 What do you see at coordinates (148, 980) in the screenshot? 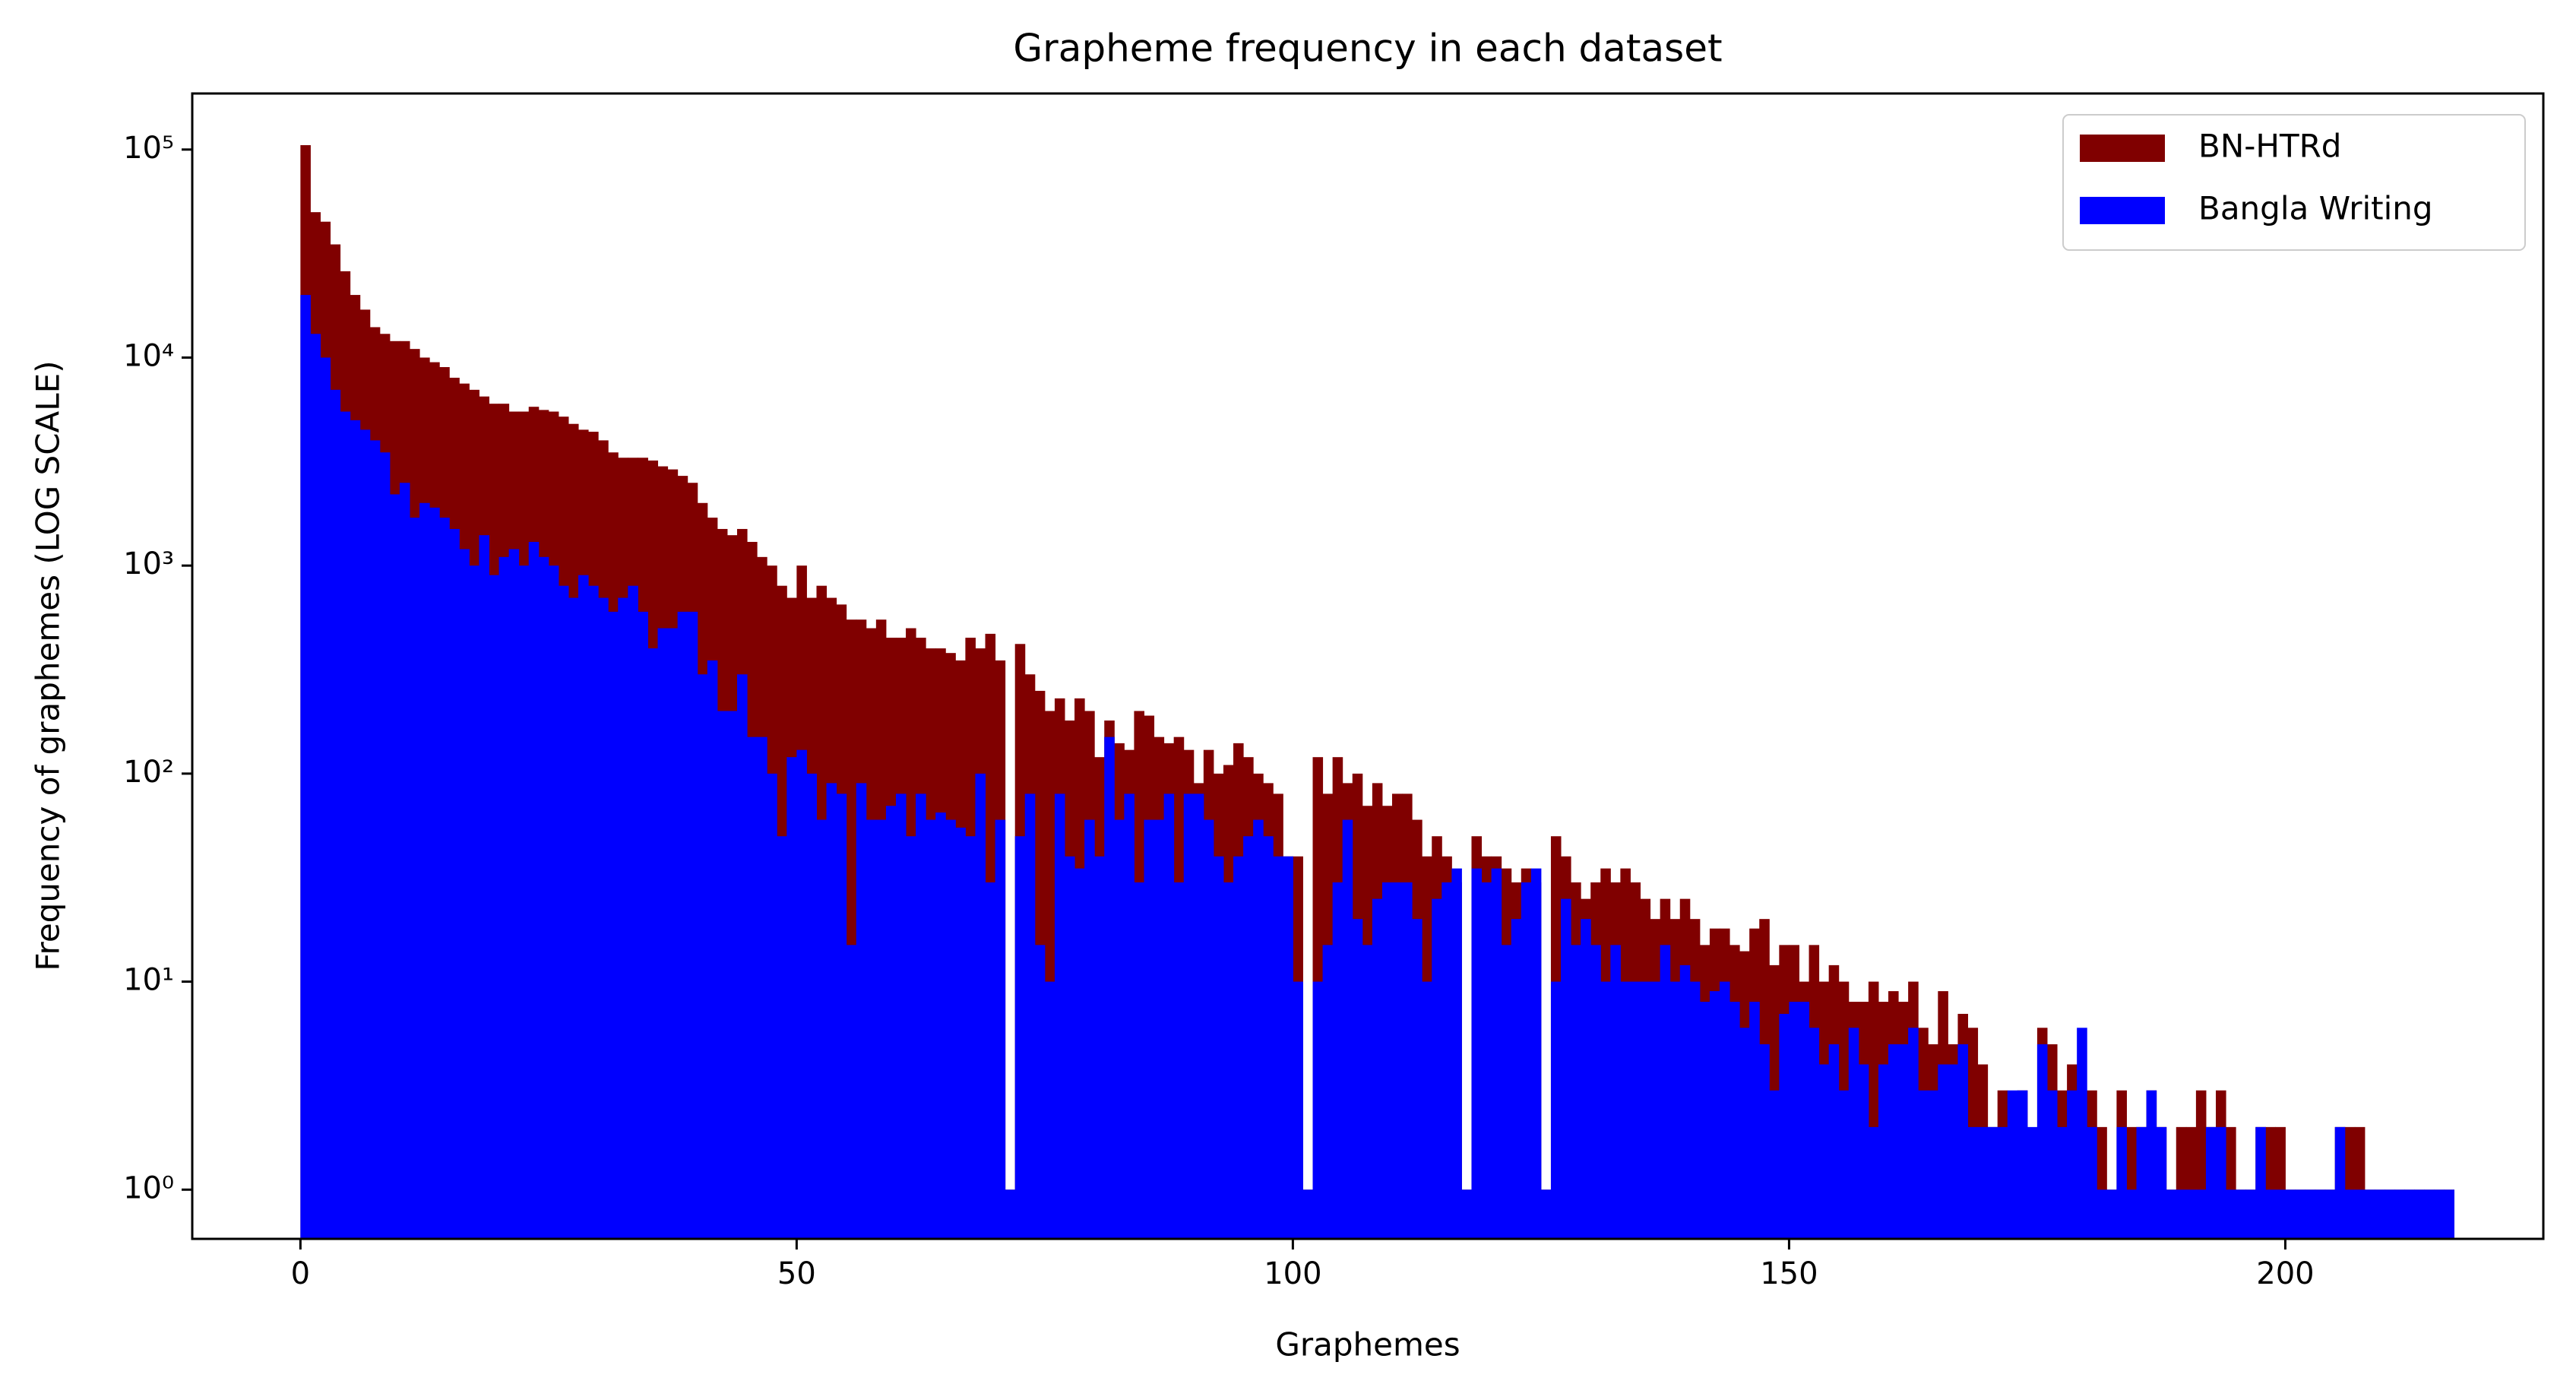
I see `y-tick-label: 10¹` at bounding box center [148, 980].